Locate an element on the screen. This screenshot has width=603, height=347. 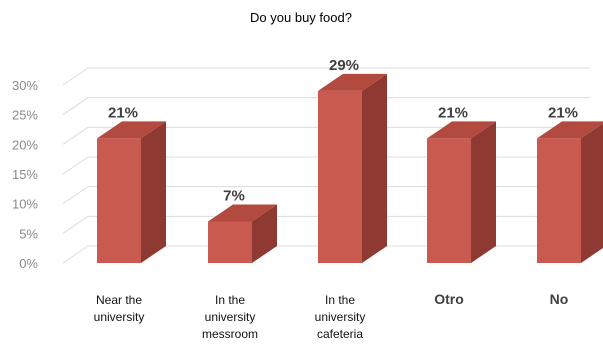
y-tick-label: 15% is located at coordinates (25, 174).